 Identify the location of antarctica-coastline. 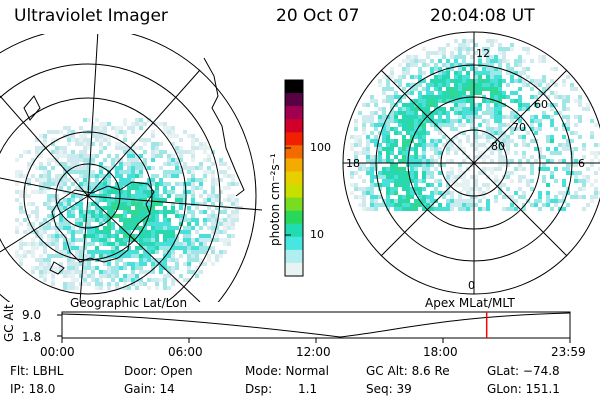
(103, 222).